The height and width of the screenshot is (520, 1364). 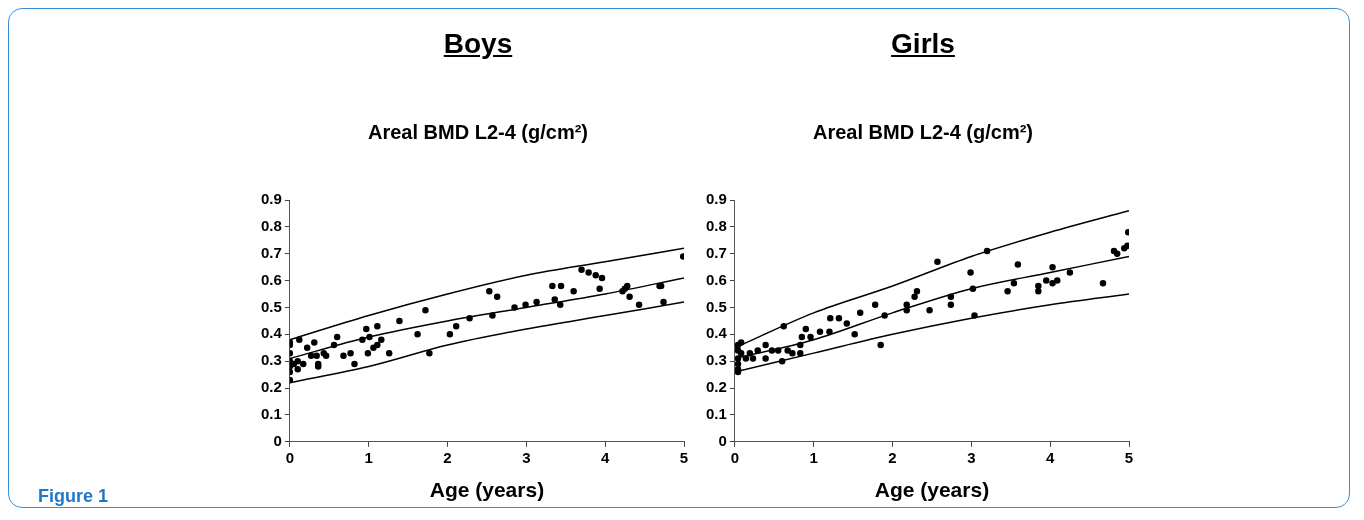 What do you see at coordinates (923, 44) in the screenshot?
I see `chart-title: Girls` at bounding box center [923, 44].